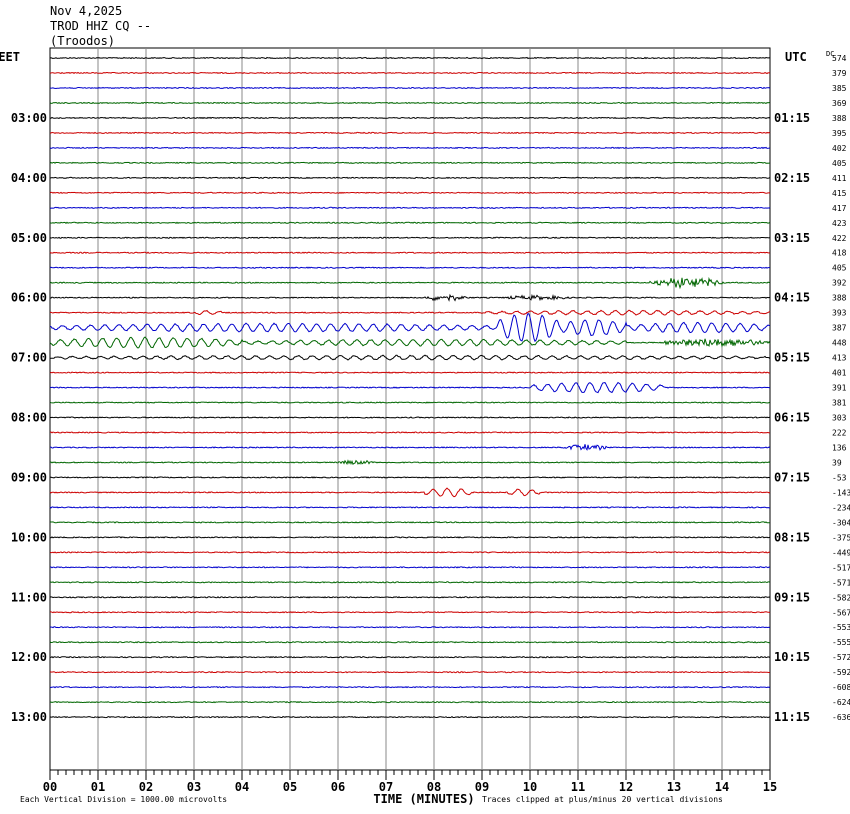  What do you see at coordinates (29, 717) in the screenshot?
I see `left-hour-label: 13:00` at bounding box center [29, 717].